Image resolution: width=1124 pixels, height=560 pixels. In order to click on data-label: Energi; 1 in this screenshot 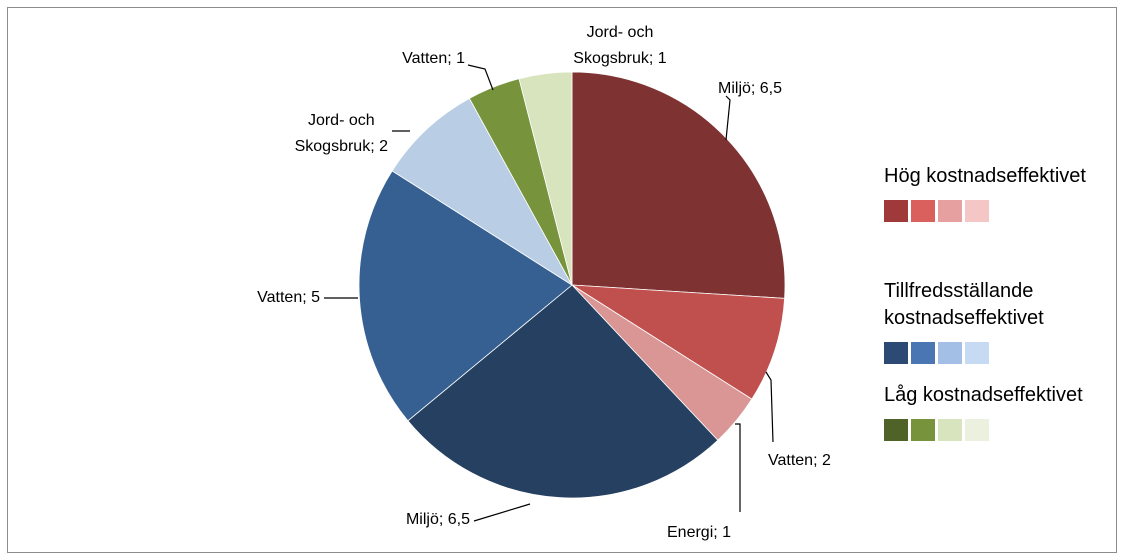, I will do `click(699, 532)`.